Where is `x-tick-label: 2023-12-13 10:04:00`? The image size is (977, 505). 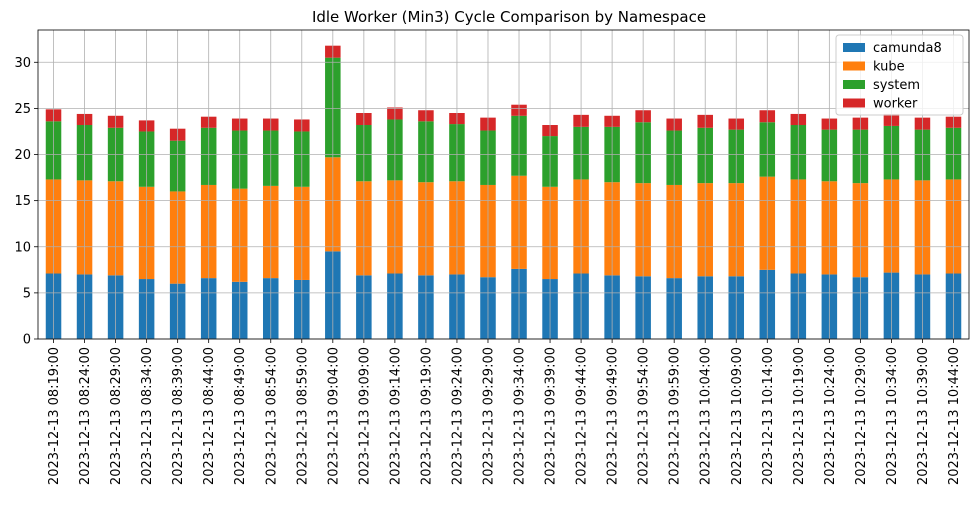 x-tick-label: 2023-12-13 10:04:00 is located at coordinates (706, 416).